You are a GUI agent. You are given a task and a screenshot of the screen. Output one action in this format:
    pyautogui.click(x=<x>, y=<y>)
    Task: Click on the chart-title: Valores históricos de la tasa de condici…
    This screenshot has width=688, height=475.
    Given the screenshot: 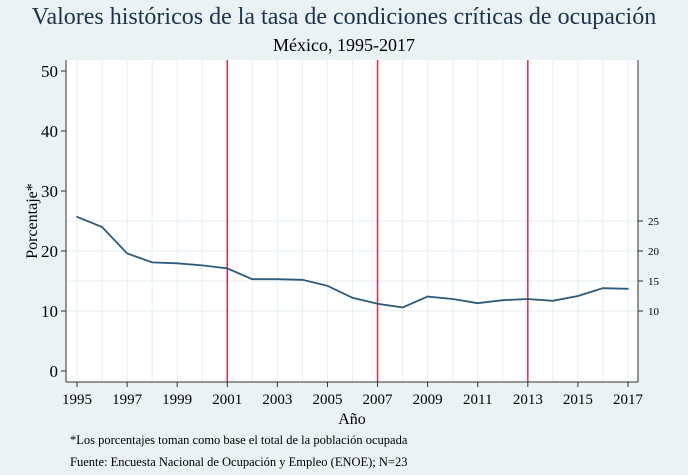 What is the action you would take?
    pyautogui.click(x=344, y=17)
    